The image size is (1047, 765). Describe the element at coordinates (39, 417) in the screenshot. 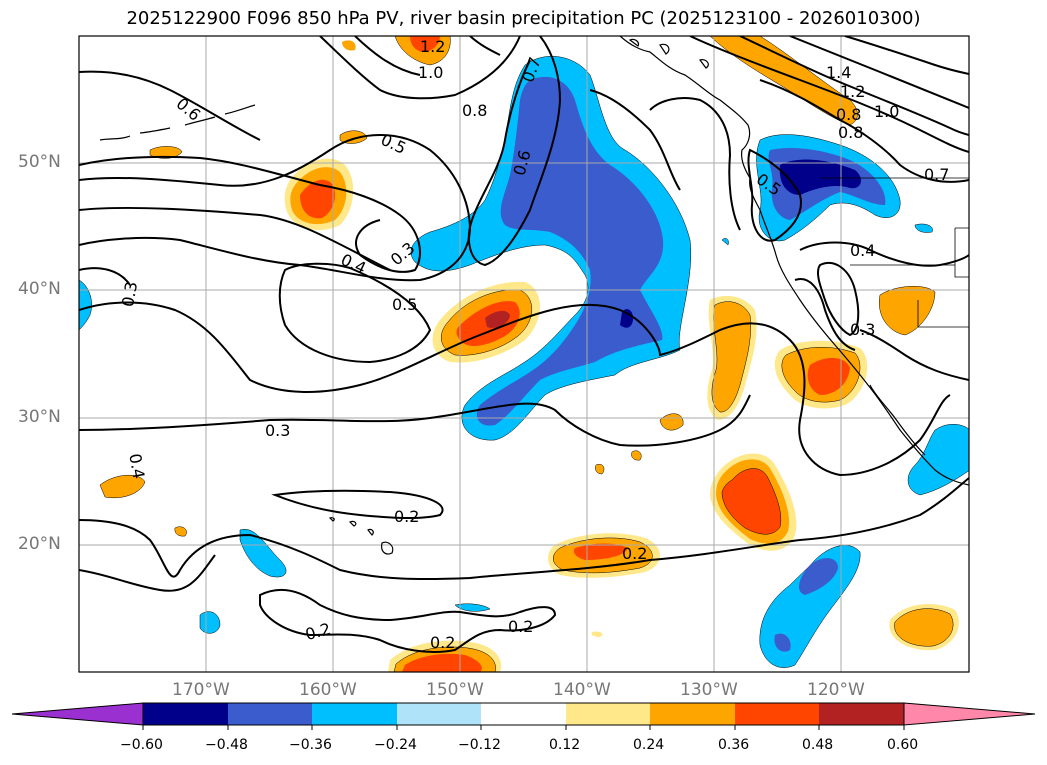

I see `lat-label: 30°N` at that location.